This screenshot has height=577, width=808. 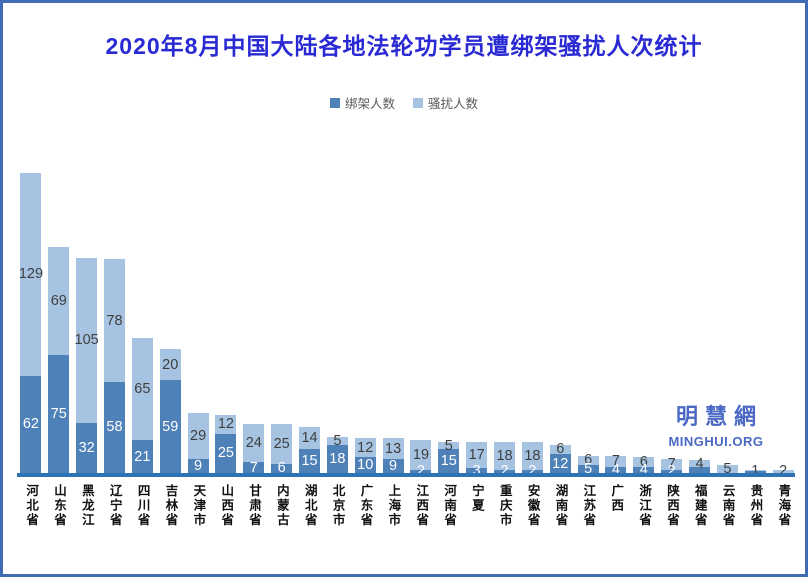 What do you see at coordinates (337, 506) in the screenshot?
I see `x-axis-label: 北京市` at bounding box center [337, 506].